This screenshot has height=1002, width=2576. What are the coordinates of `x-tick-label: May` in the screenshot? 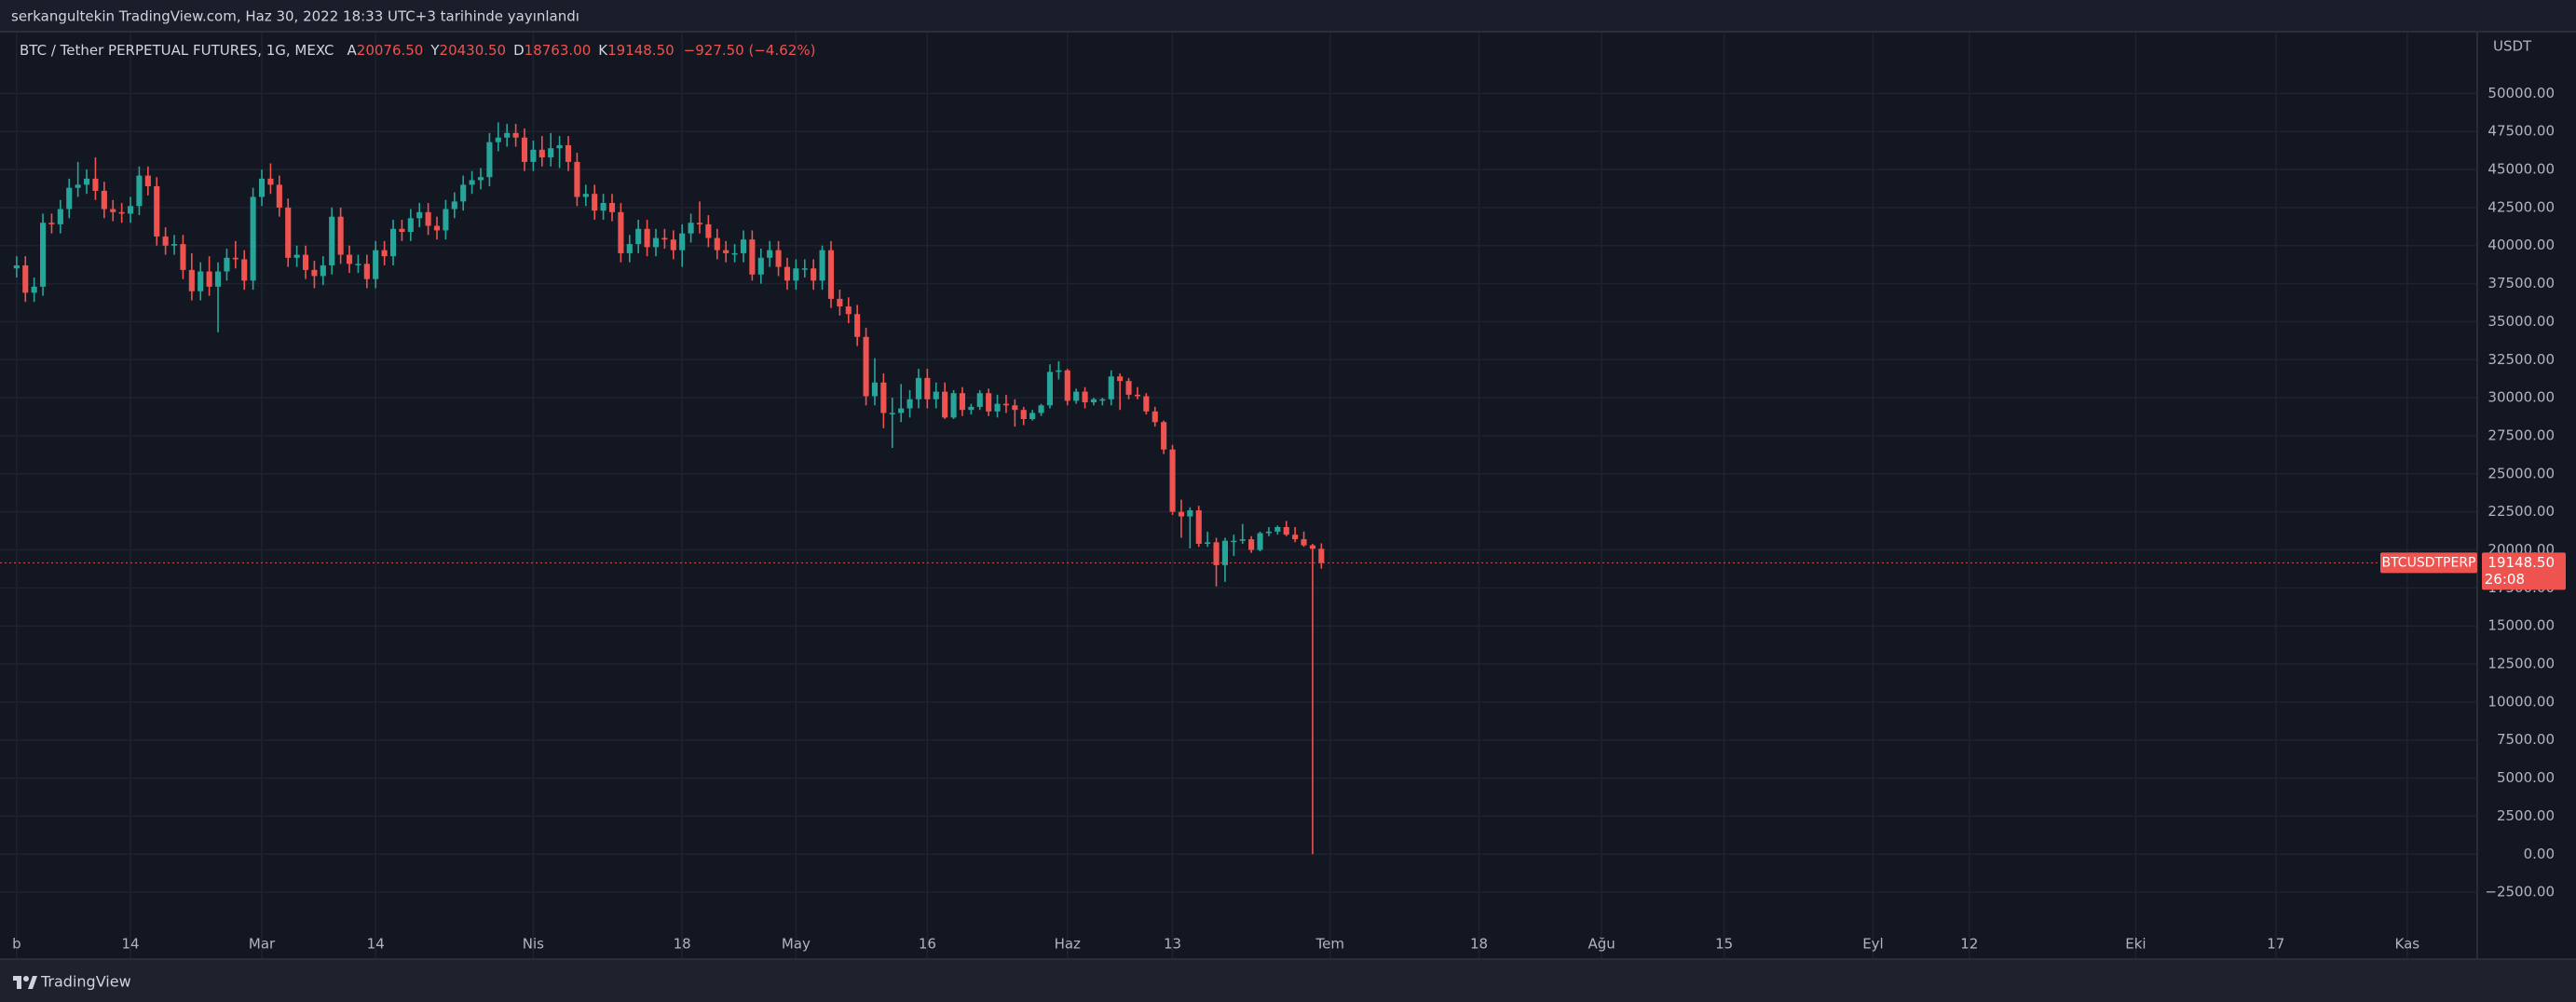 It's located at (796, 944).